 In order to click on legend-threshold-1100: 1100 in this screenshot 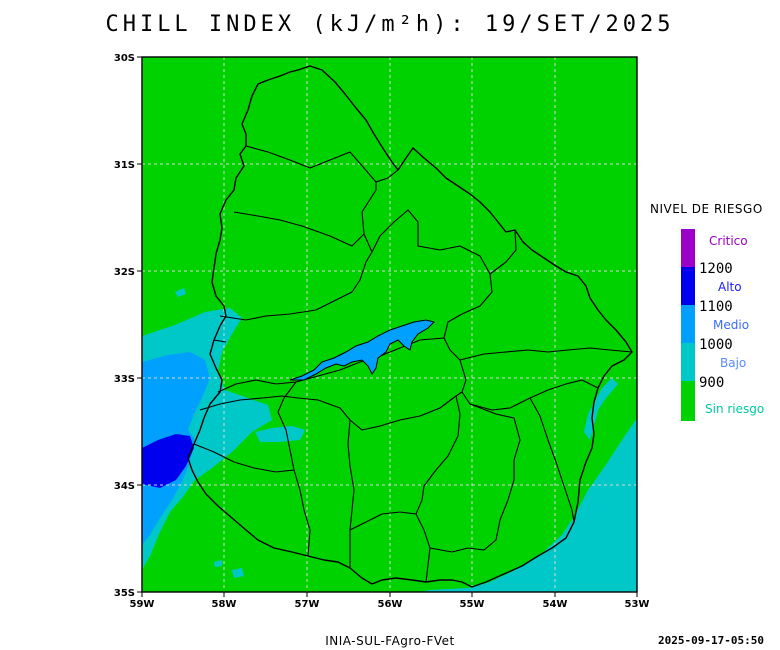, I will do `click(716, 307)`.